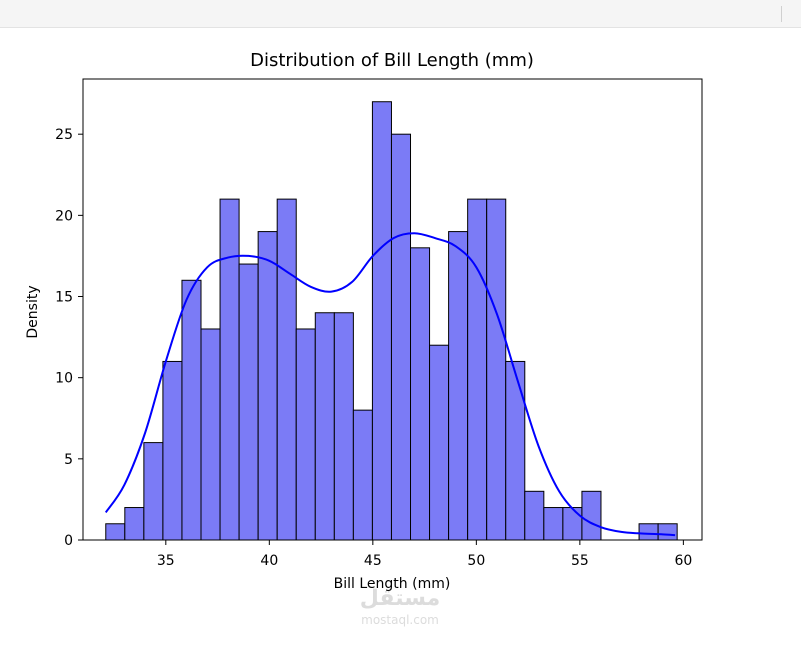 This screenshot has width=801, height=645. What do you see at coordinates (69, 338) in the screenshot?
I see `y-ticks: 0 5 10 15 20 25` at bounding box center [69, 338].